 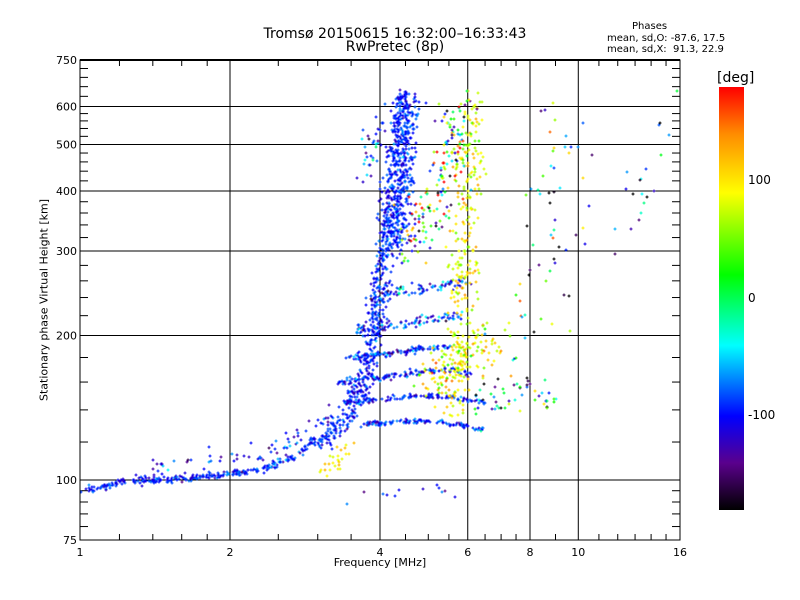 I want to click on y-tick-label: 500, so click(x=66, y=145).